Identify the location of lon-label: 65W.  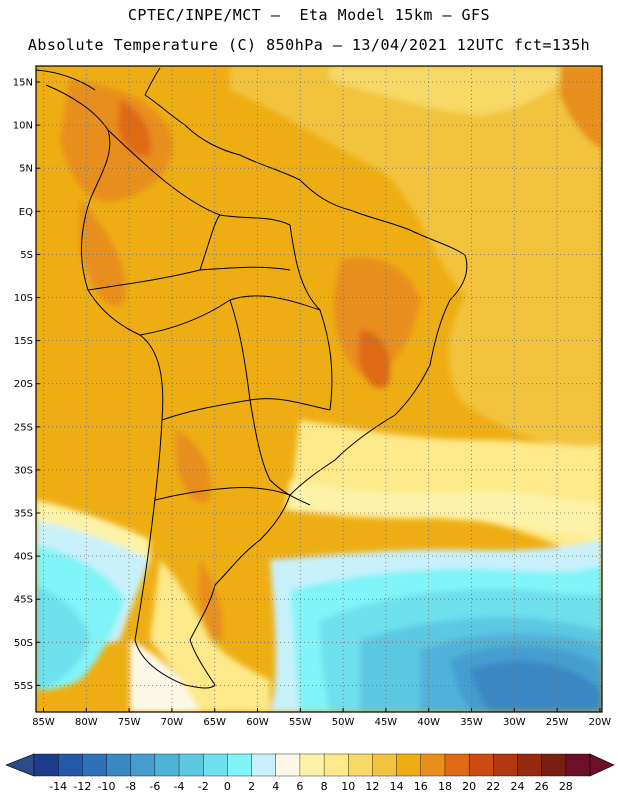
(214, 722).